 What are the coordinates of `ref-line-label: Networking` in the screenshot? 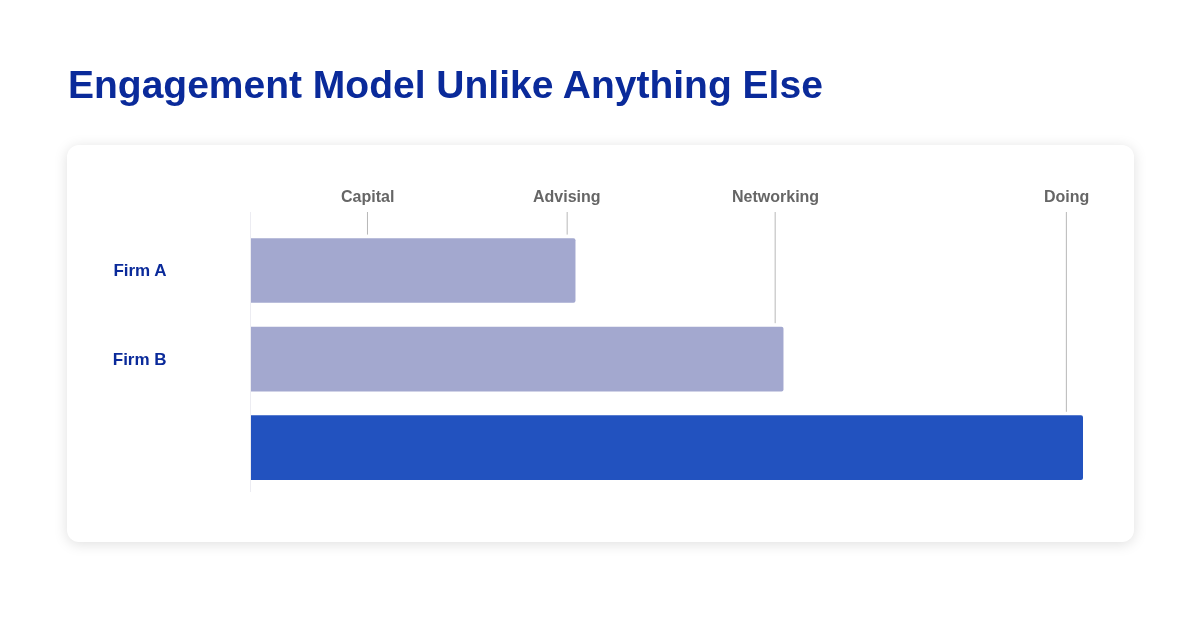 It's located at (776, 196).